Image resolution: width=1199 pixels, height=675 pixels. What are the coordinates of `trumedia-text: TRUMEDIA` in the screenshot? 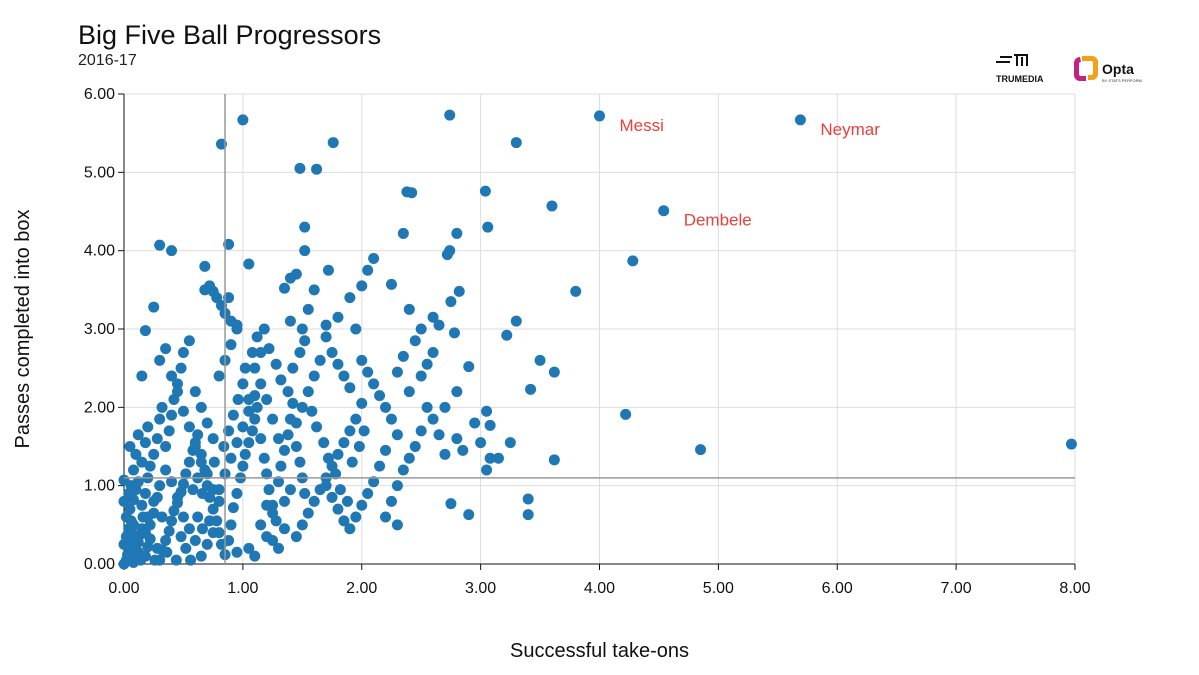 It's located at (1020, 79).